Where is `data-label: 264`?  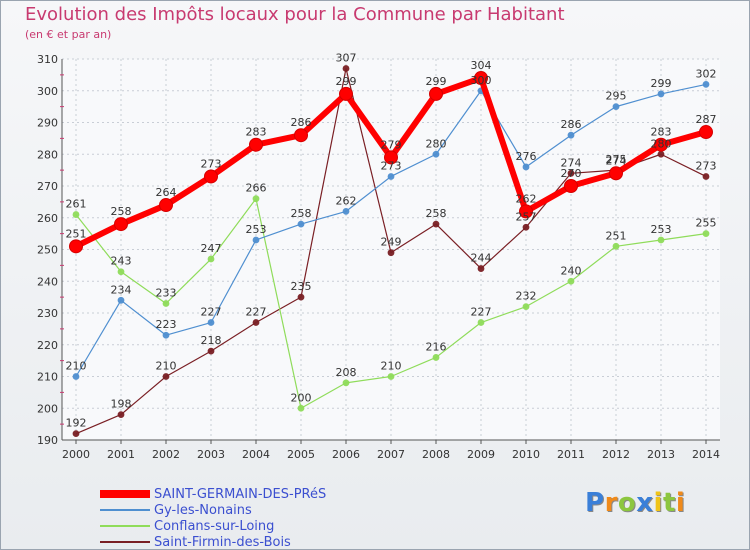
data-label: 264 is located at coordinates (166, 192).